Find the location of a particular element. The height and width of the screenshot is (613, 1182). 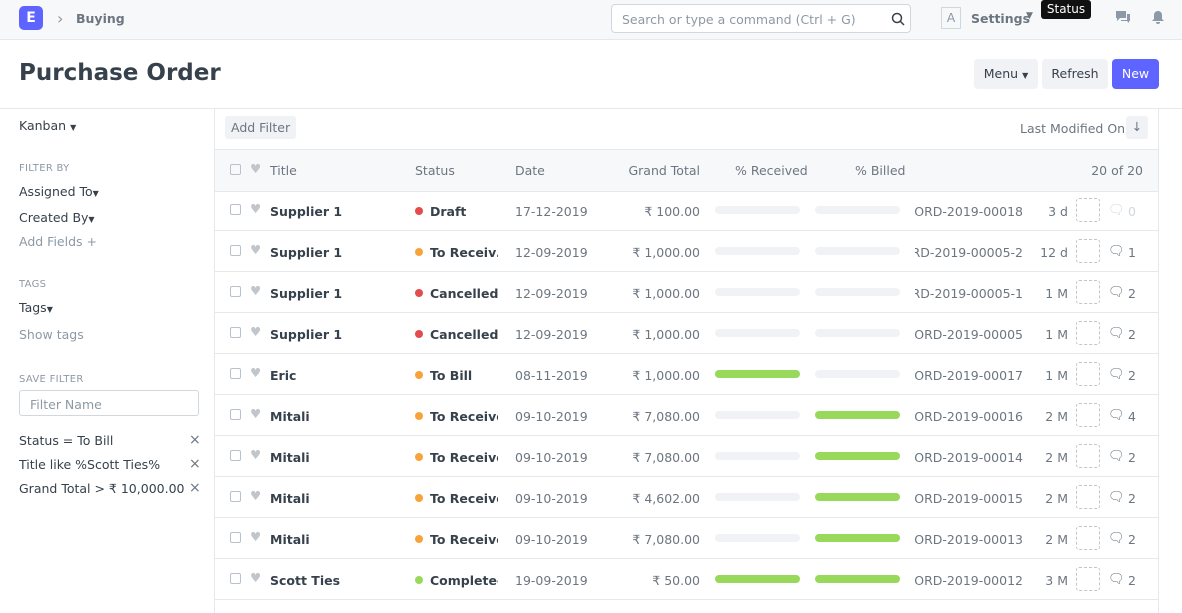

show-tags: Show tags is located at coordinates (51, 334).